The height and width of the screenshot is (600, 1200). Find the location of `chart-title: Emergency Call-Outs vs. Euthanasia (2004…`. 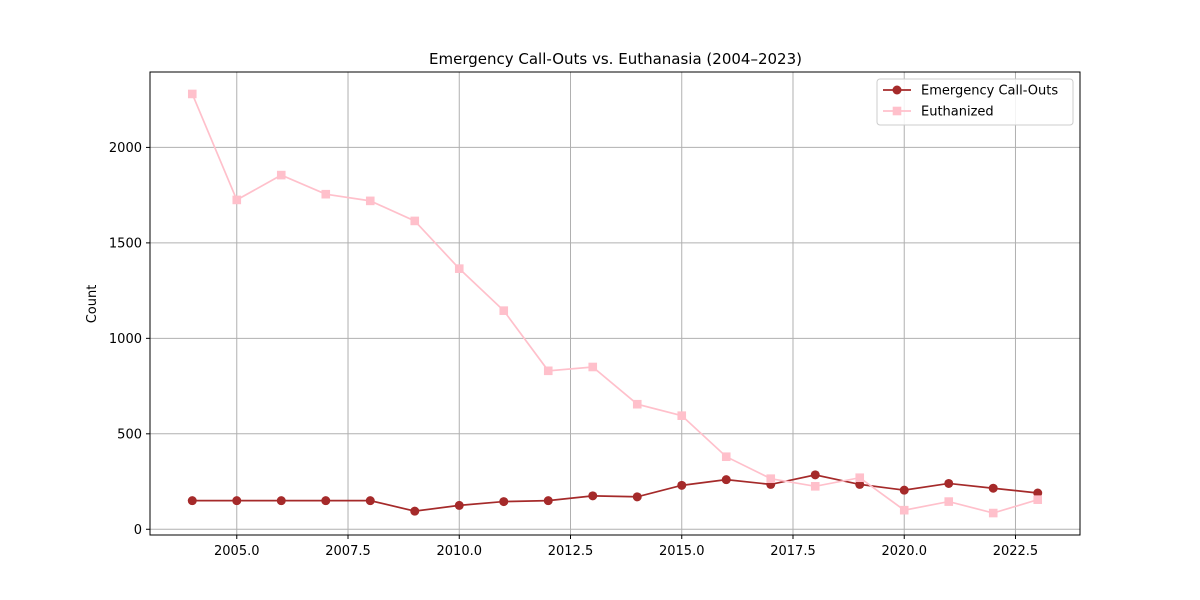

chart-title: Emergency Call-Outs vs. Euthanasia (2004… is located at coordinates (615, 59).